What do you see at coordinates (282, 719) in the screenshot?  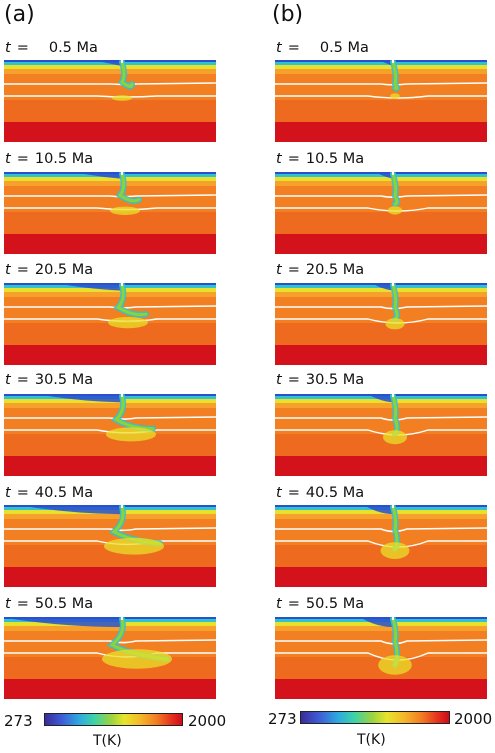 I see `colorbar-min-label-b: 273` at bounding box center [282, 719].